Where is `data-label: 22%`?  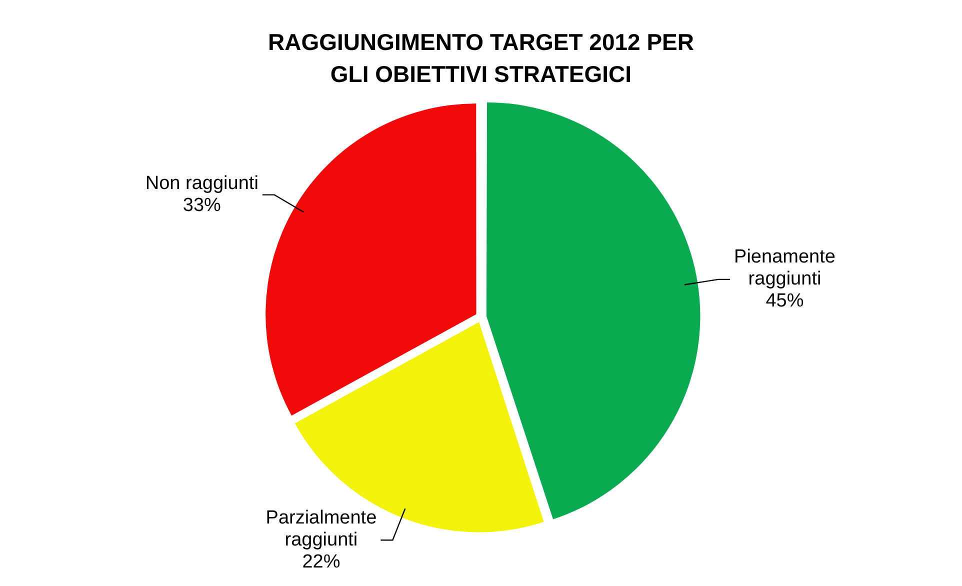 data-label: 22% is located at coordinates (321, 561).